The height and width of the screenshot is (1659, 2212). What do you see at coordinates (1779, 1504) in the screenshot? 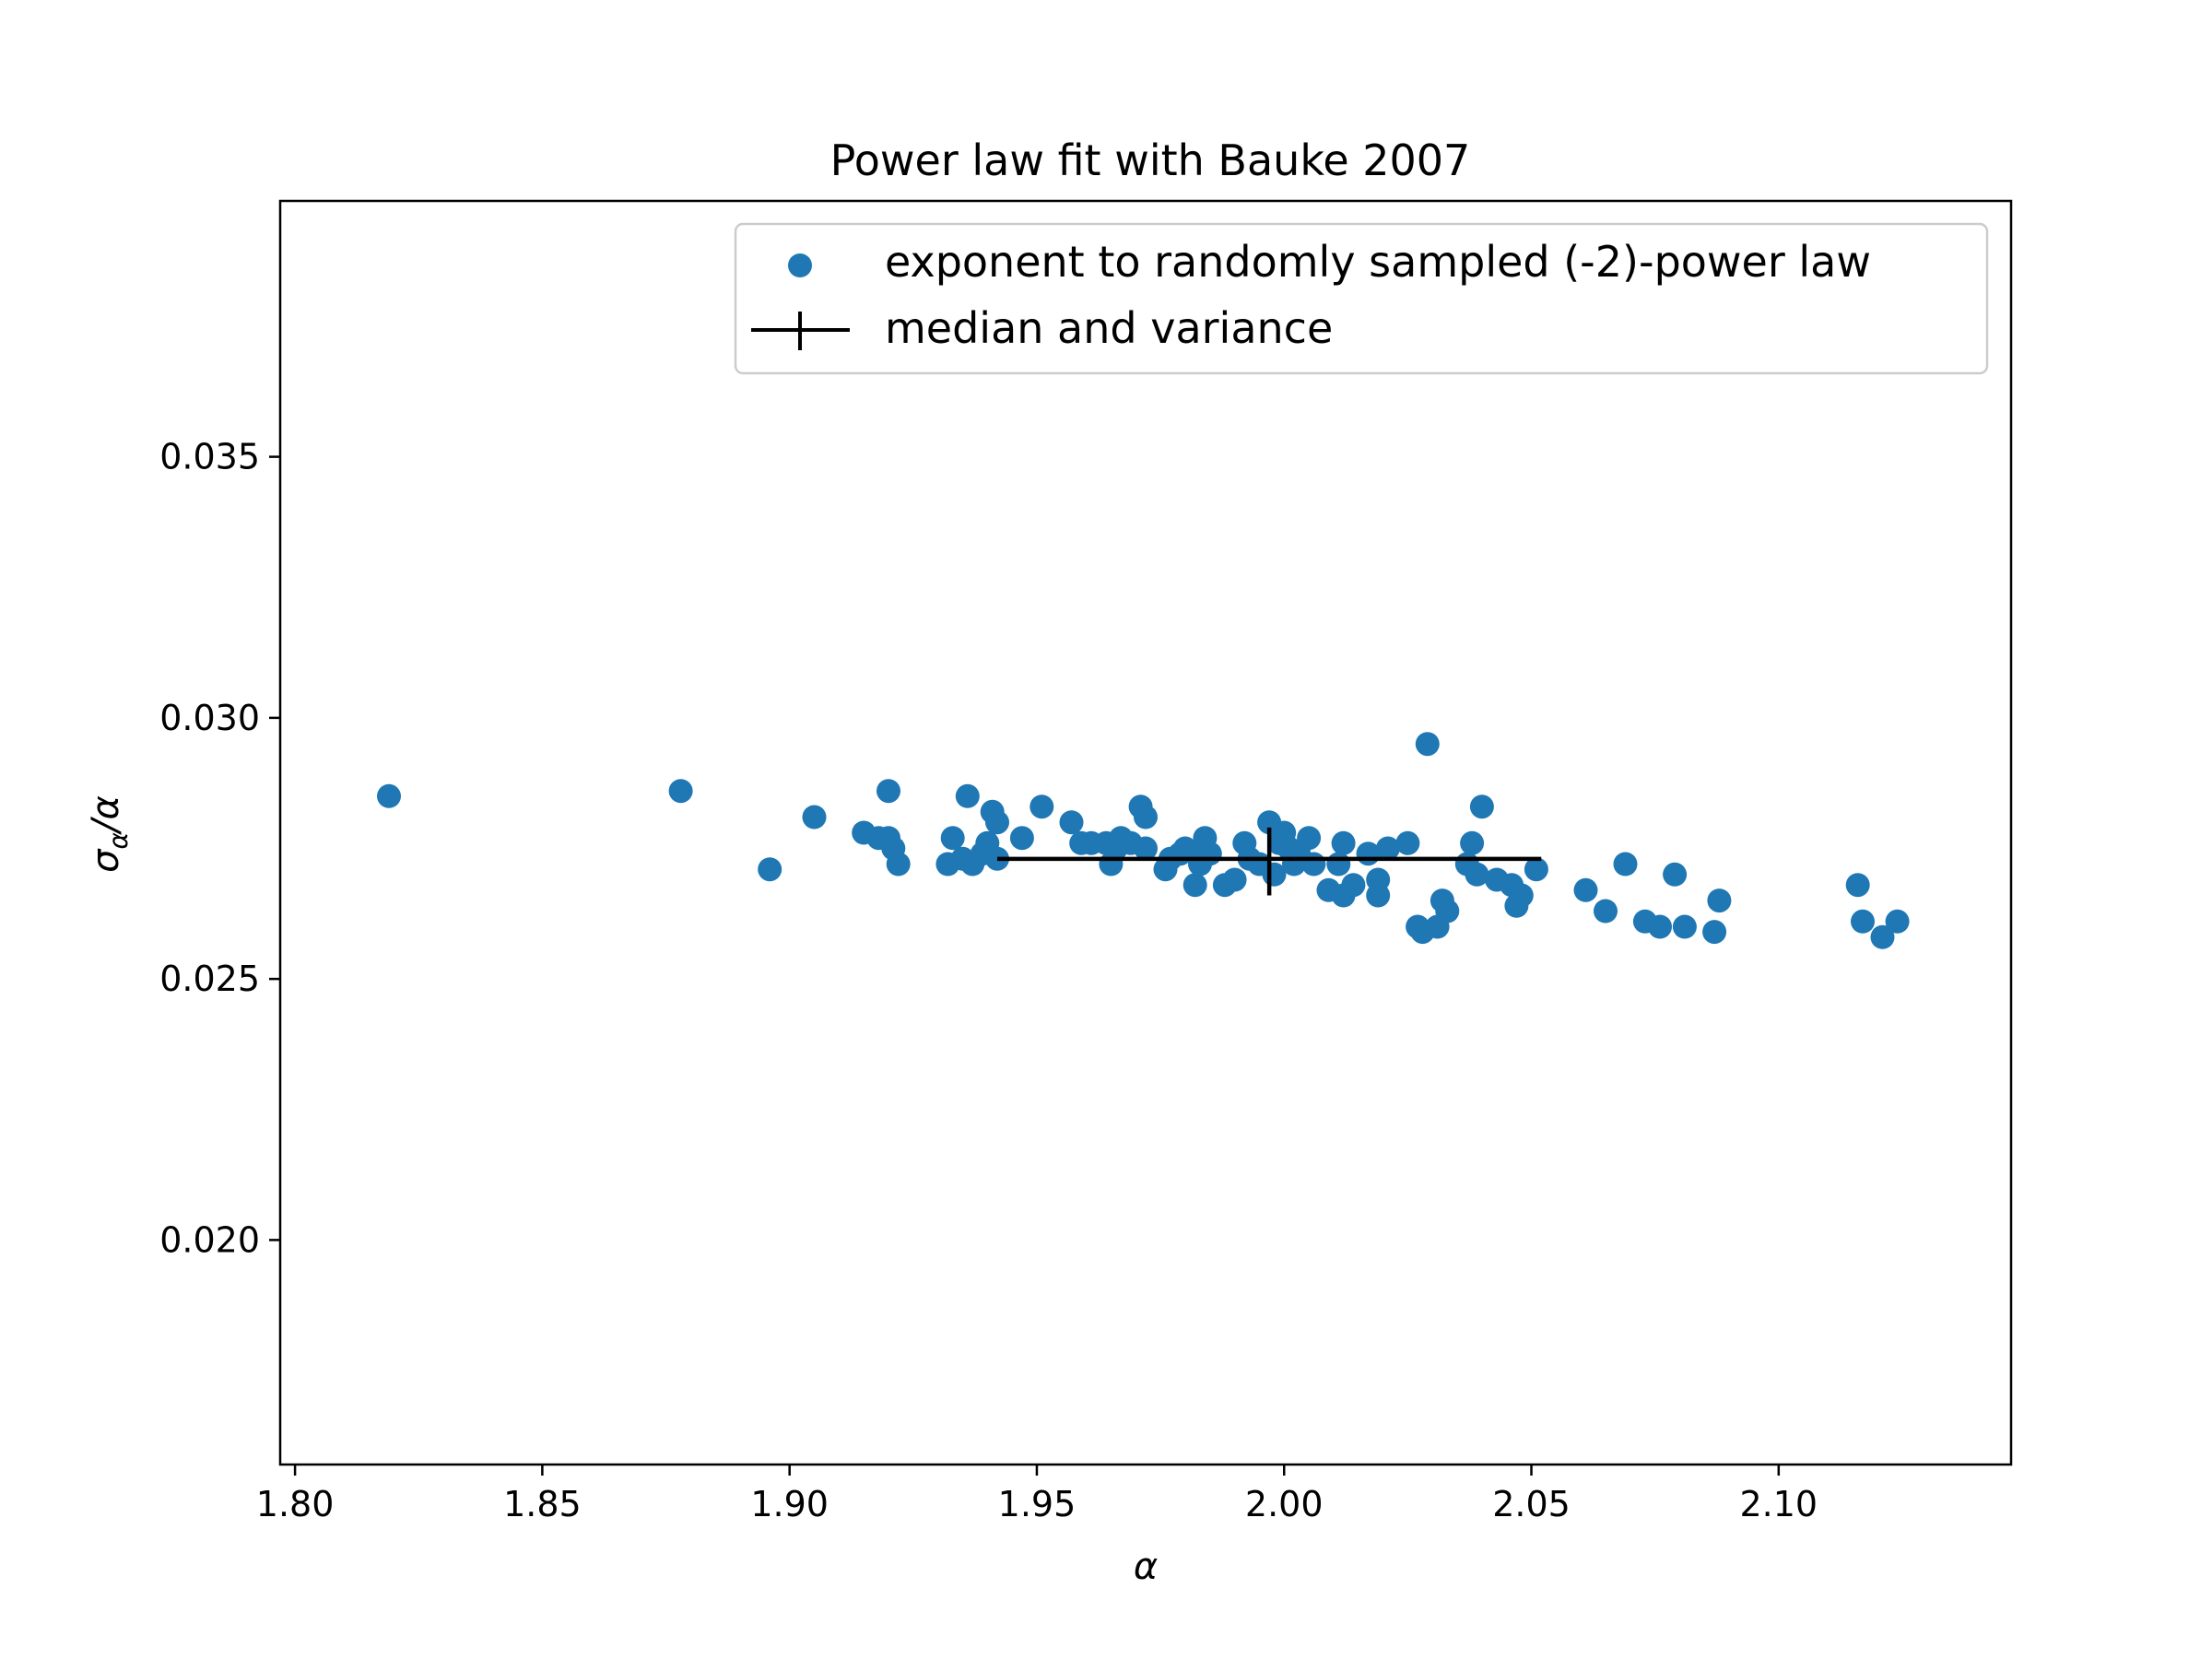
I see `x-tick-label: 2.10` at bounding box center [1779, 1504].